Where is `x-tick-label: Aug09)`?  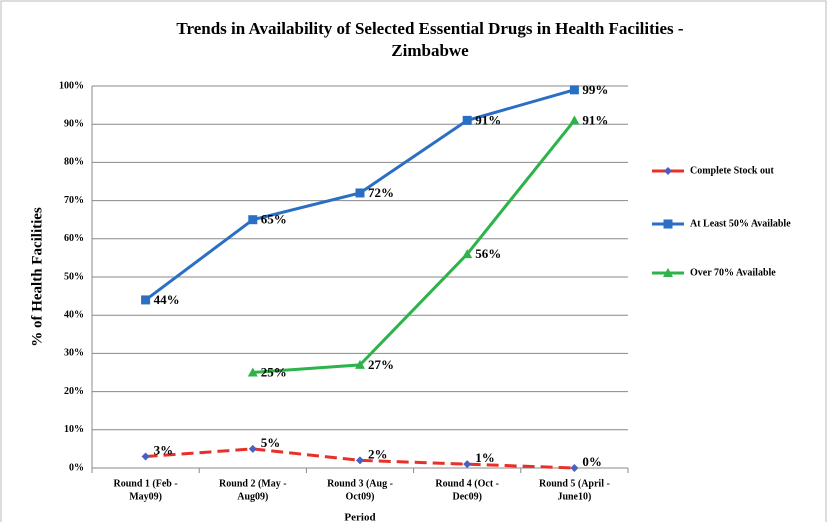
x-tick-label: Aug09) is located at coordinates (252, 496).